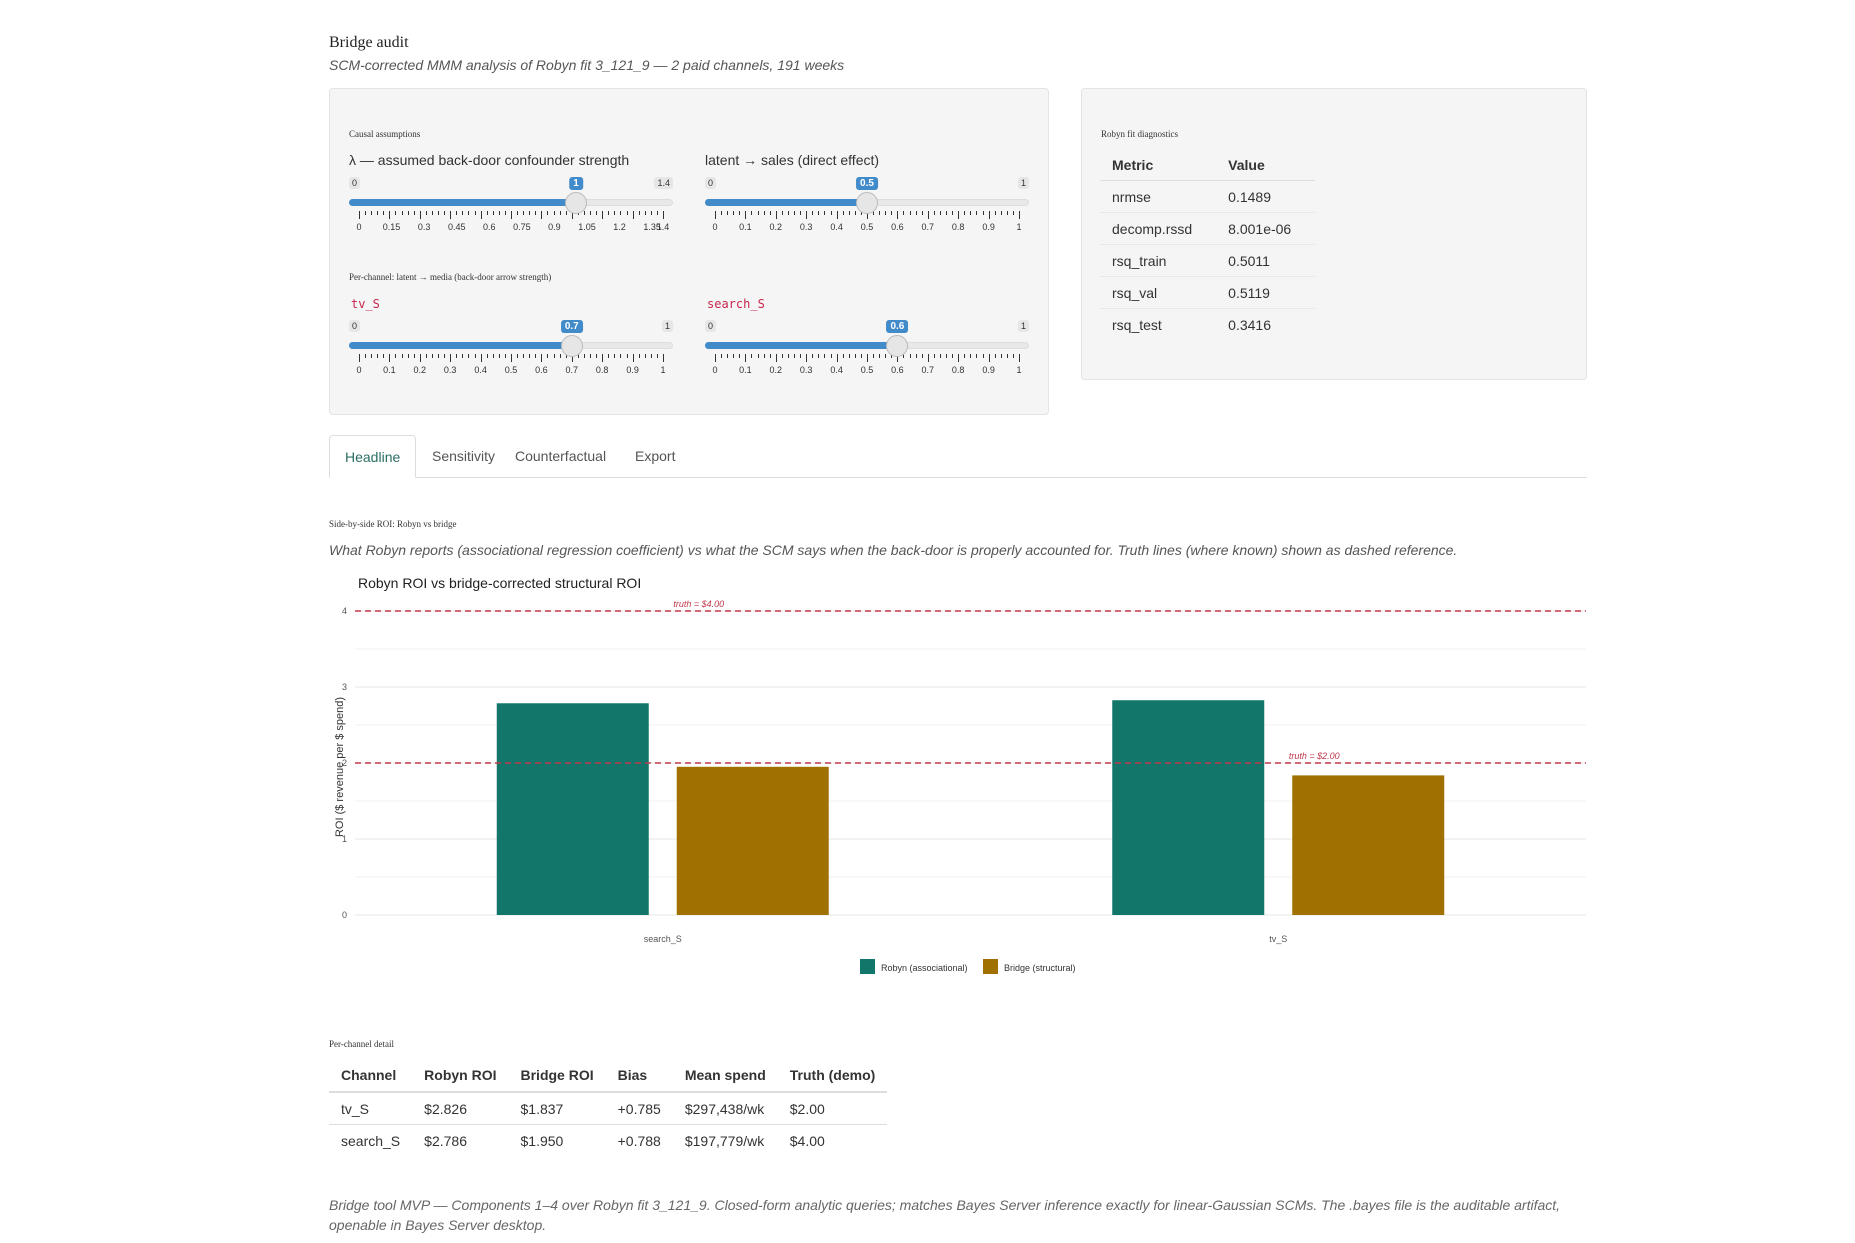 Image resolution: width=1855 pixels, height=1243 pixels. Describe the element at coordinates (663, 939) in the screenshot. I see `x-tick-label: search_S` at that location.